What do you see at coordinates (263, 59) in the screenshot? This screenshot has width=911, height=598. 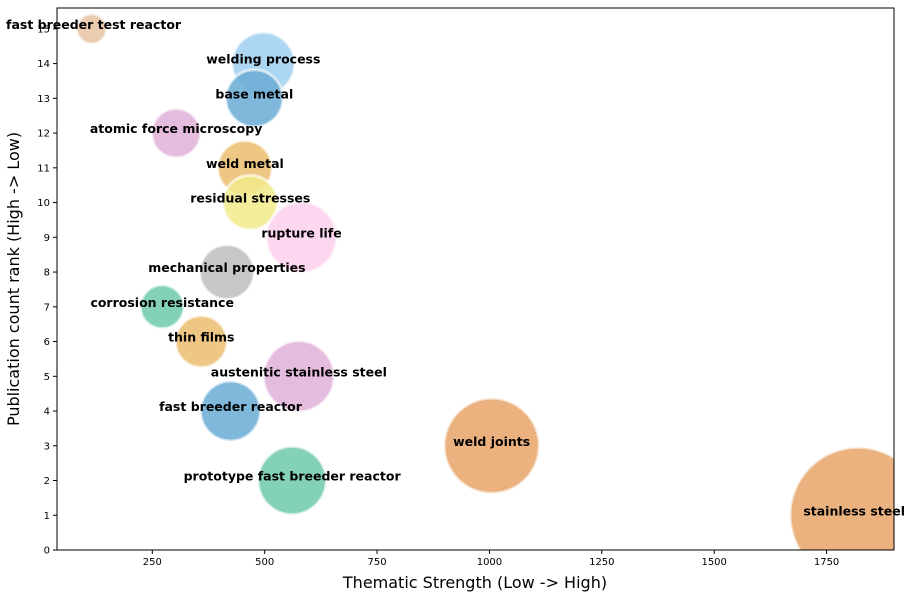 I see `bubble-label: welding process` at bounding box center [263, 59].